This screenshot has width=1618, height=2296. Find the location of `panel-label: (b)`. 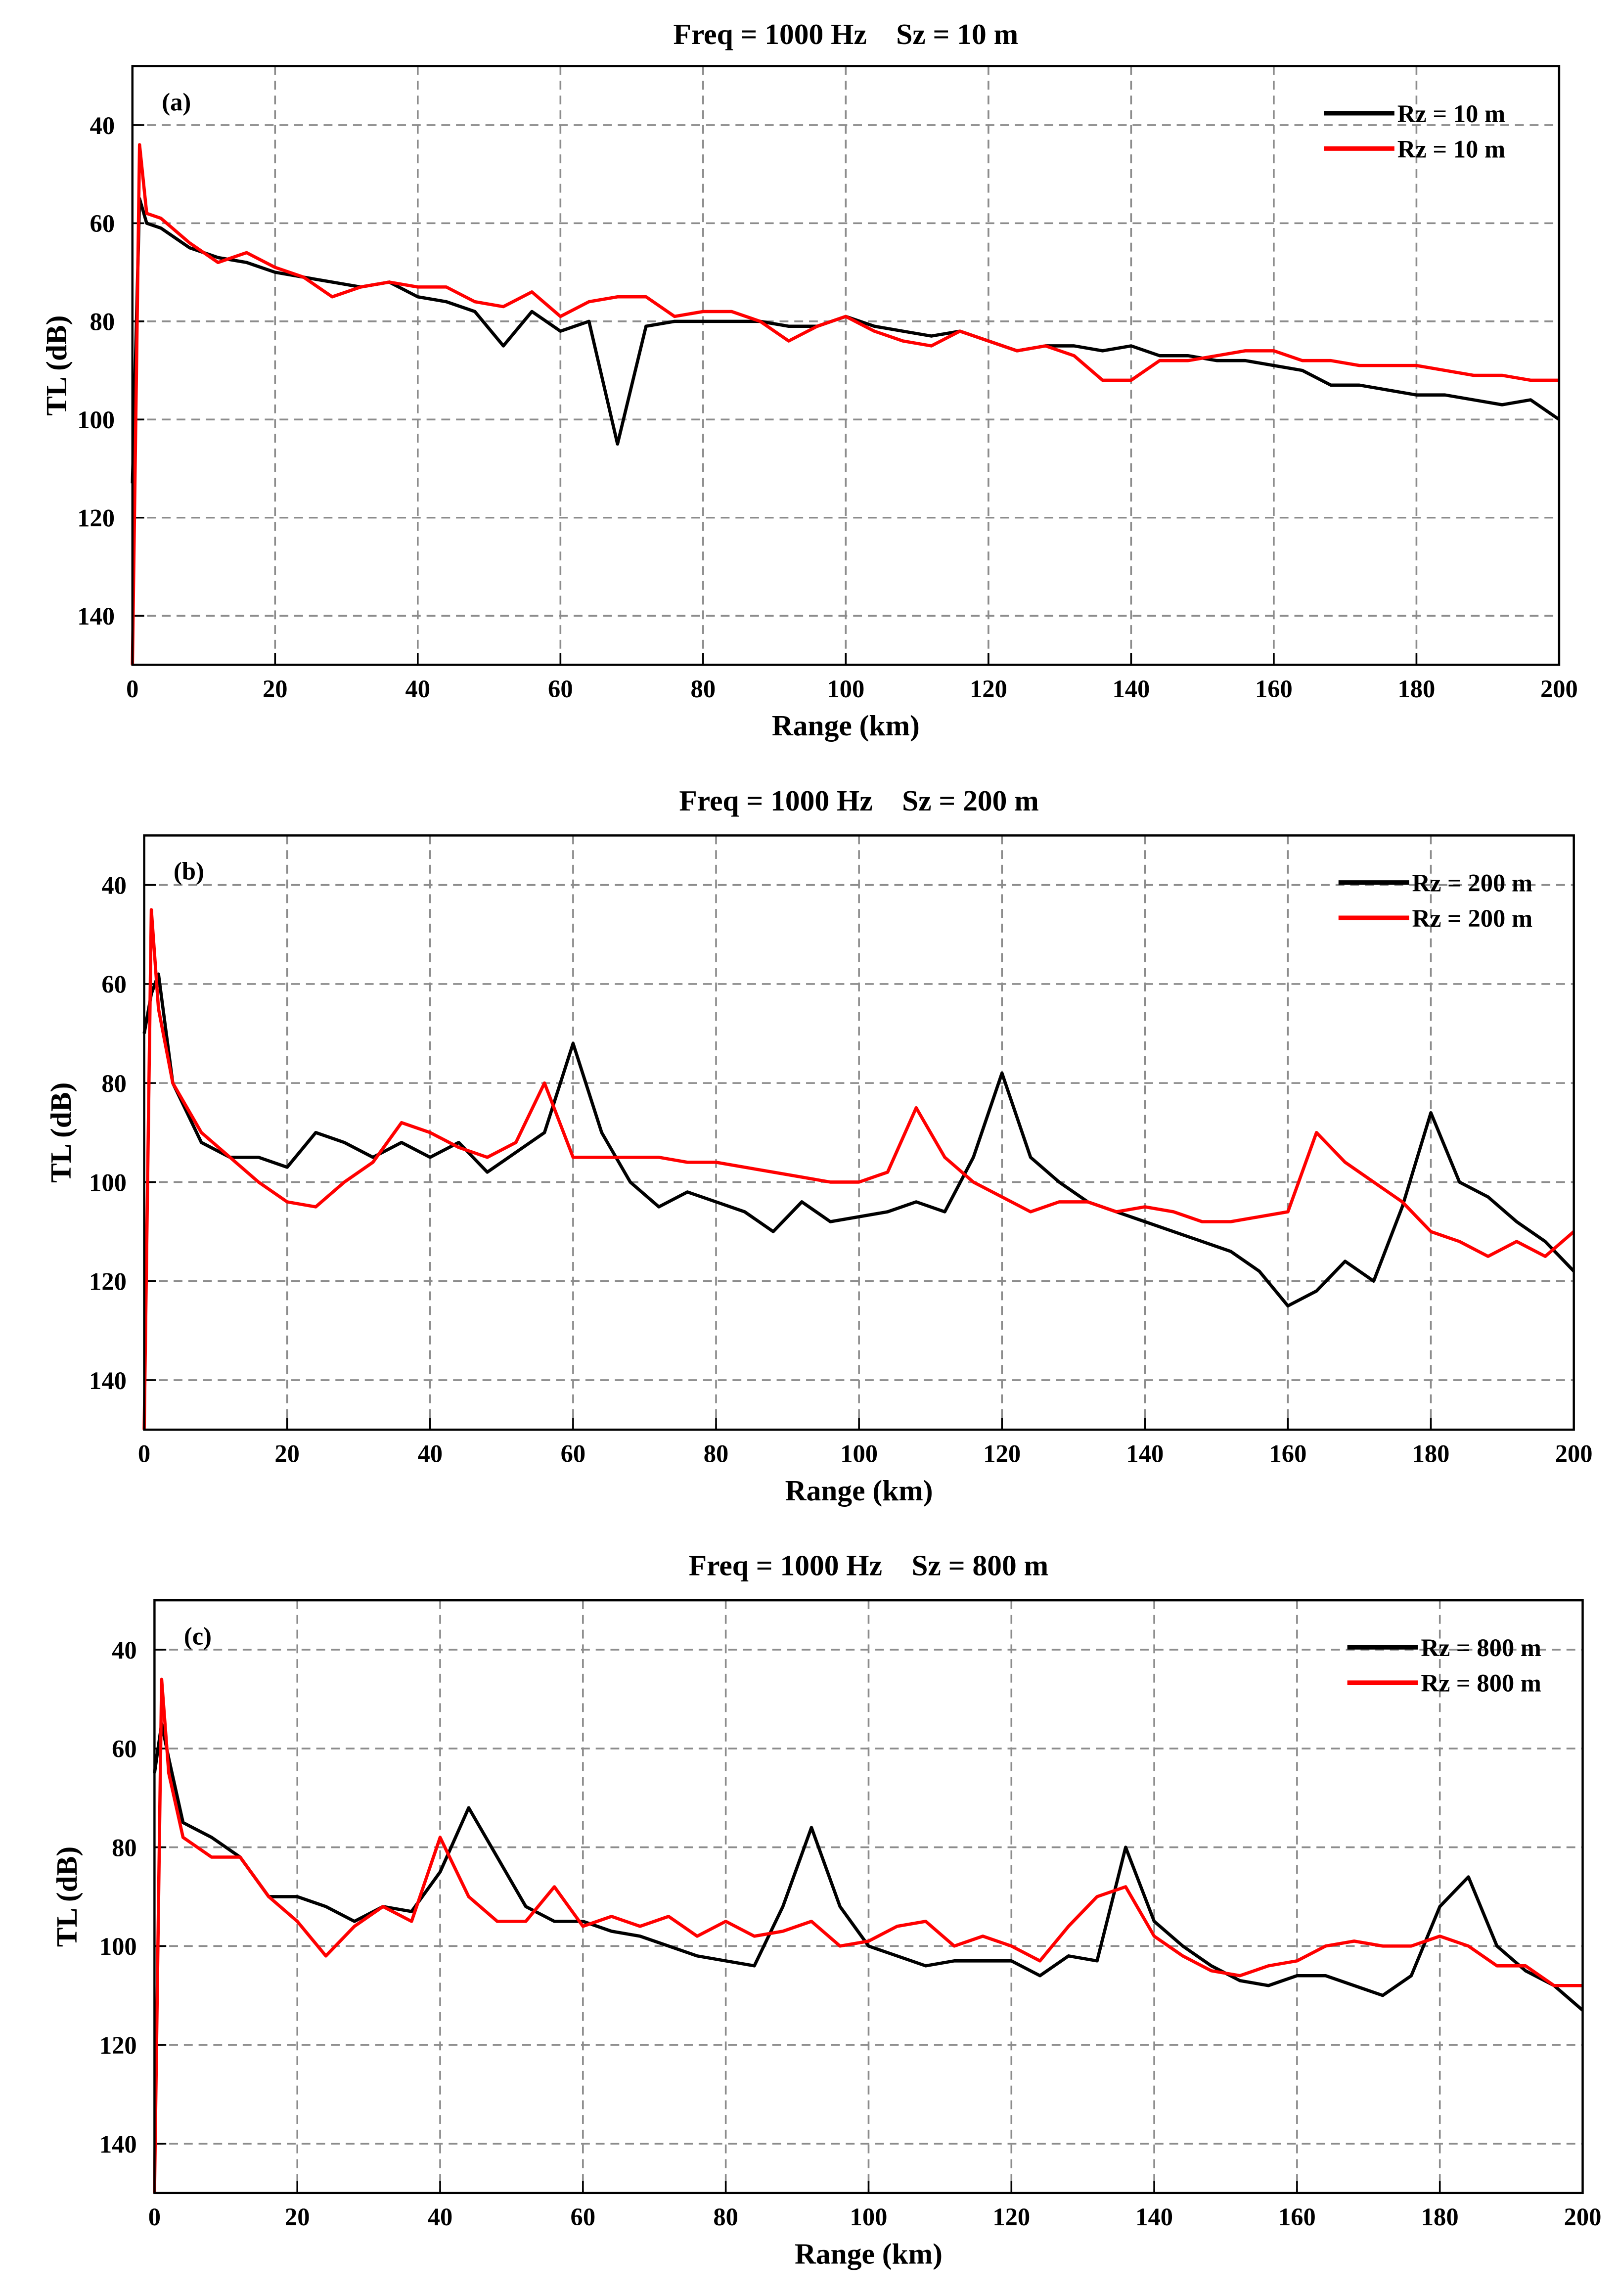

panel-label: (b) is located at coordinates (189, 871).